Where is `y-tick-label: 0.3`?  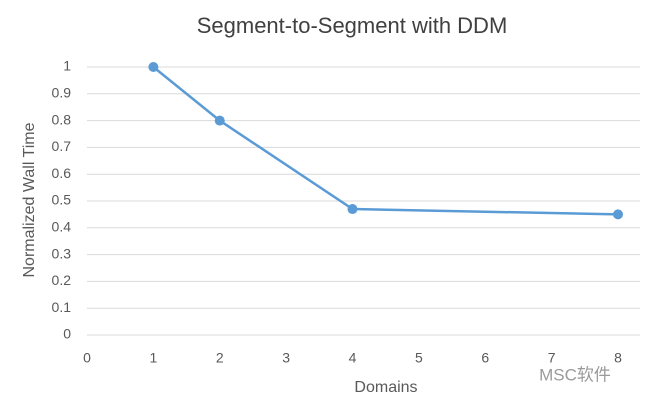 y-tick-label: 0.3 is located at coordinates (62, 253).